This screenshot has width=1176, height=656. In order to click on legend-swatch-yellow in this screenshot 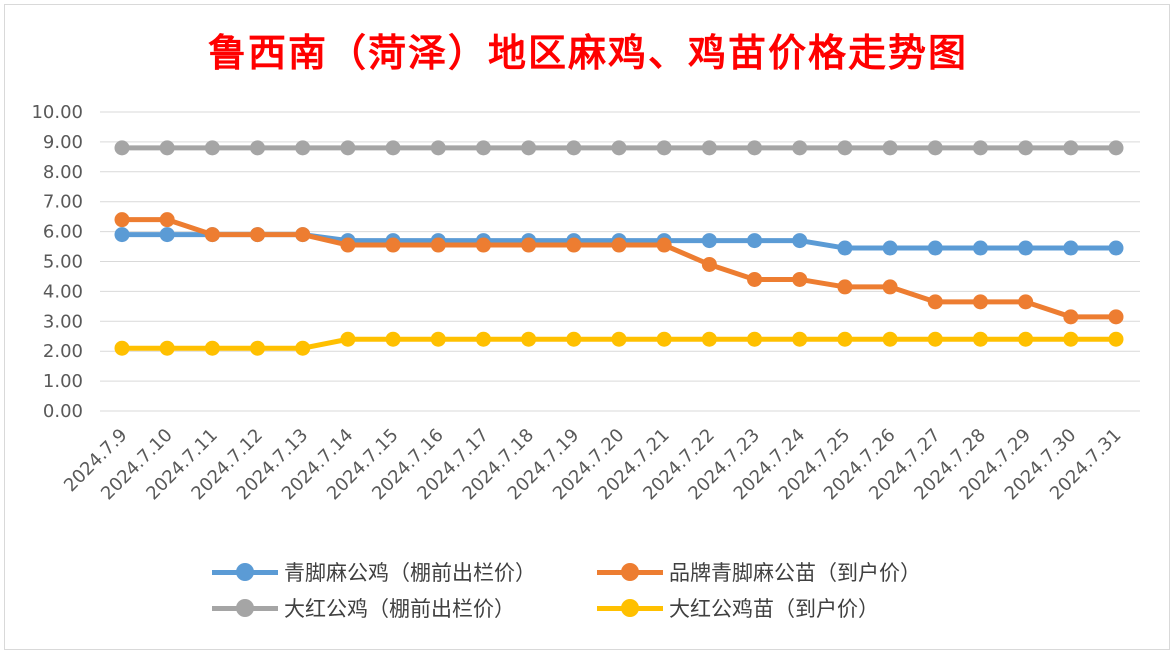, I will do `click(630, 608)`.